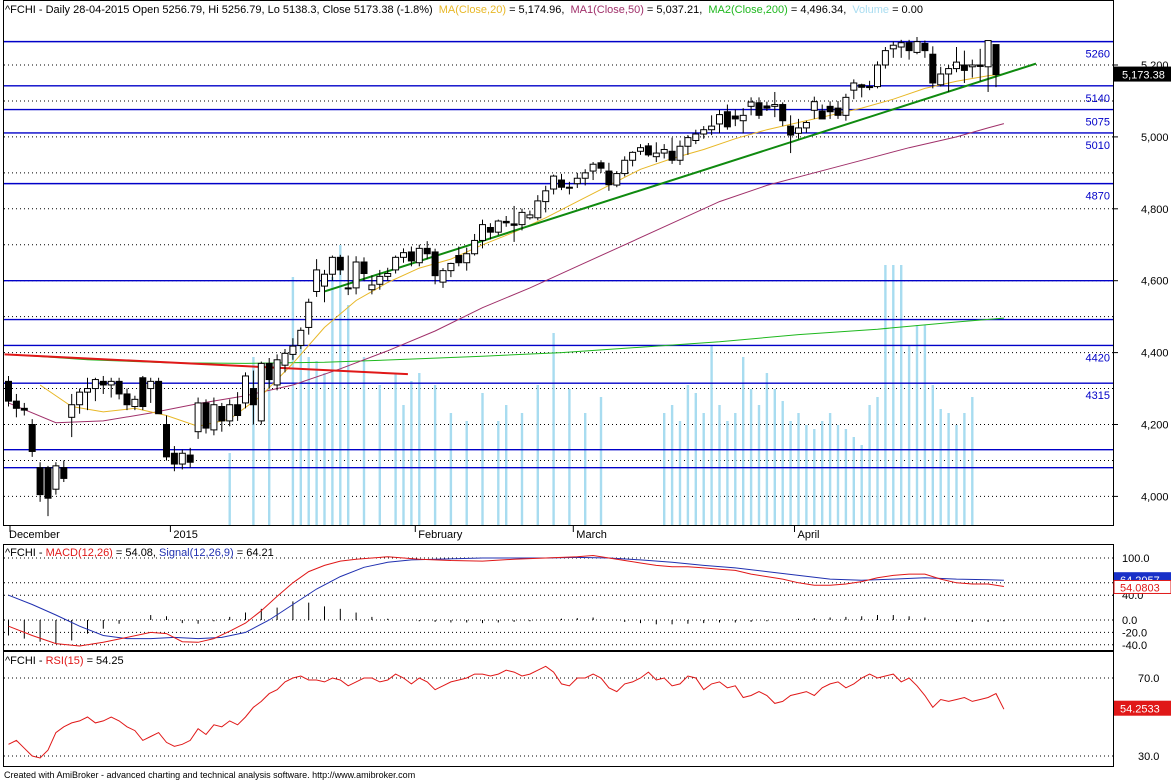 Image resolution: width=1171 pixels, height=781 pixels. I want to click on volume-legend: Volume, so click(870, 10).